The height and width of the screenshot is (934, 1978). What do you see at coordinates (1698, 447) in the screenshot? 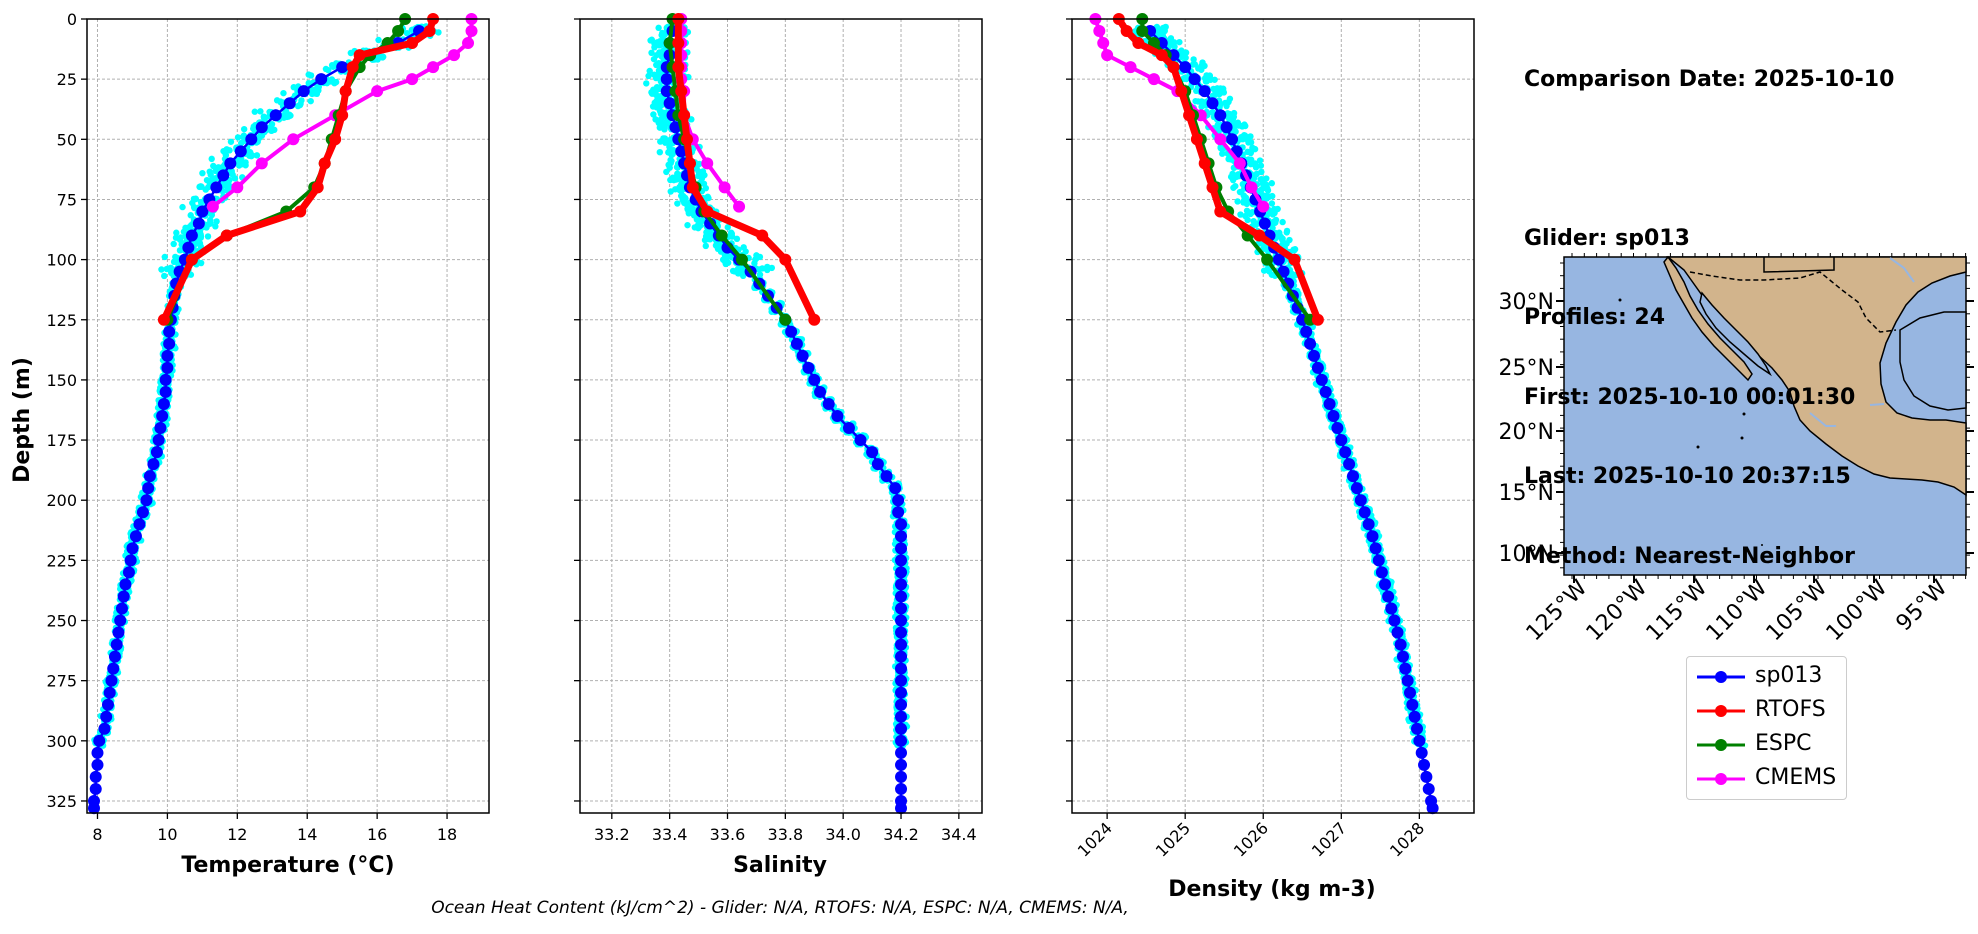
I see `map-island` at bounding box center [1698, 447].